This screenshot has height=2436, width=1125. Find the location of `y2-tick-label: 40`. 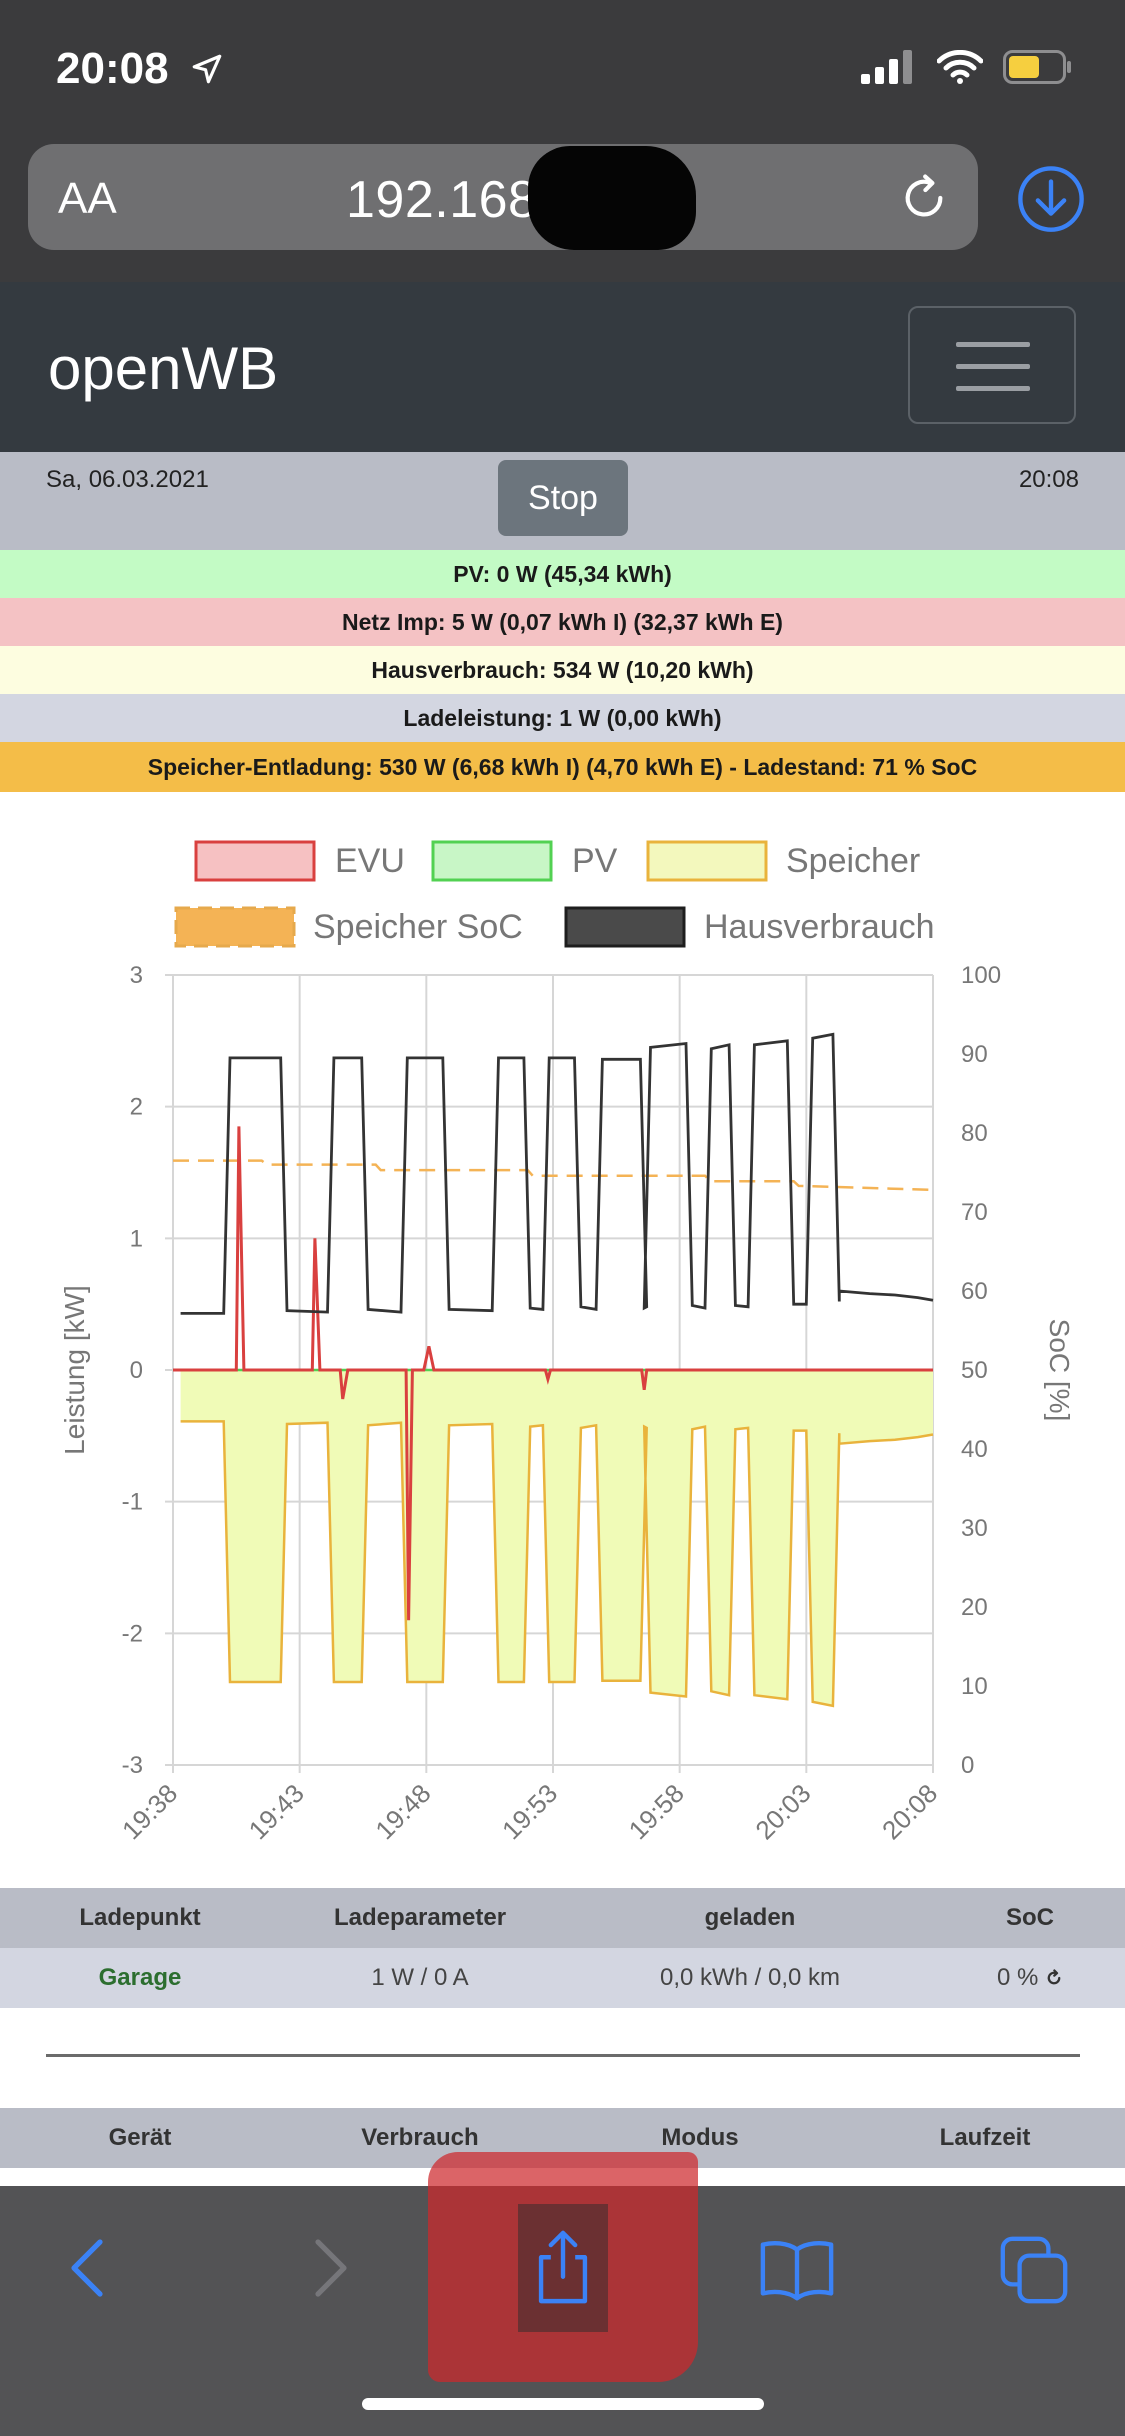

y2-tick-label: 40 is located at coordinates (974, 1449).